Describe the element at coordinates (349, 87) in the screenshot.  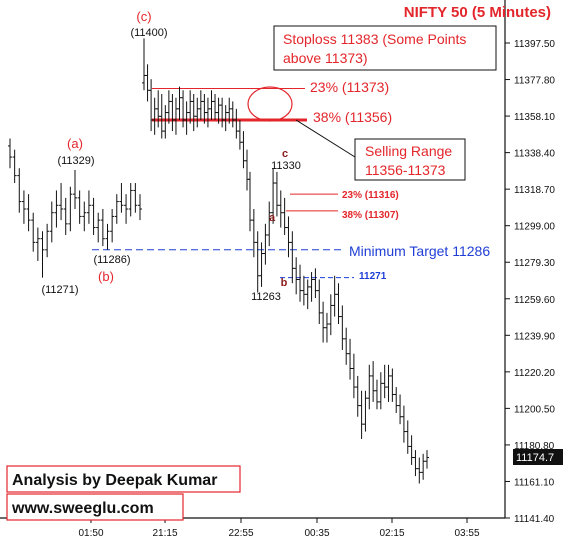
I see `level-23-top-label: 23% (11373)` at that location.